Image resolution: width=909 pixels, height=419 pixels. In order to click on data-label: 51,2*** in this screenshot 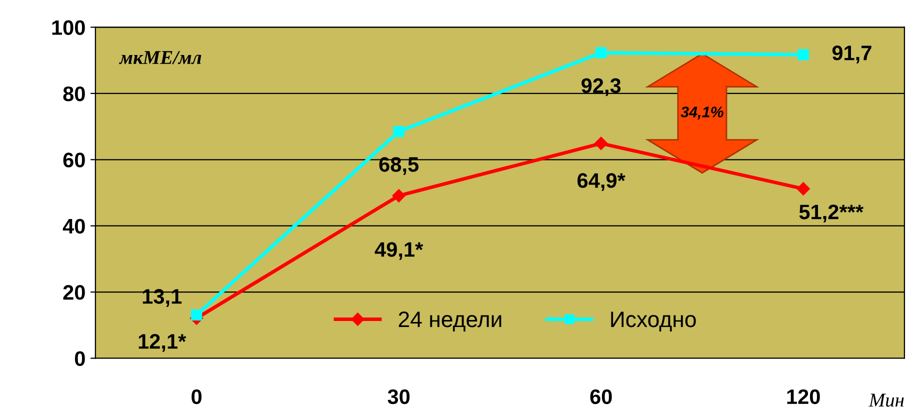, I will do `click(831, 213)`.